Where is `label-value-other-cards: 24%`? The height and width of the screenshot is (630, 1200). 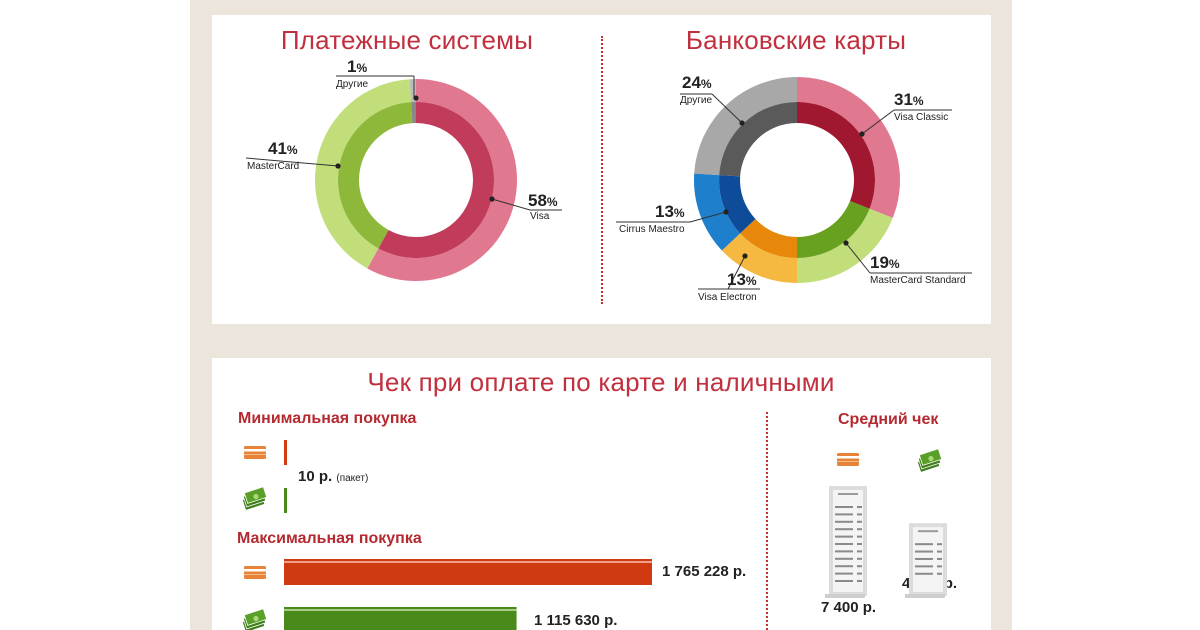
label-value-other-cards: 24% is located at coordinates (697, 83).